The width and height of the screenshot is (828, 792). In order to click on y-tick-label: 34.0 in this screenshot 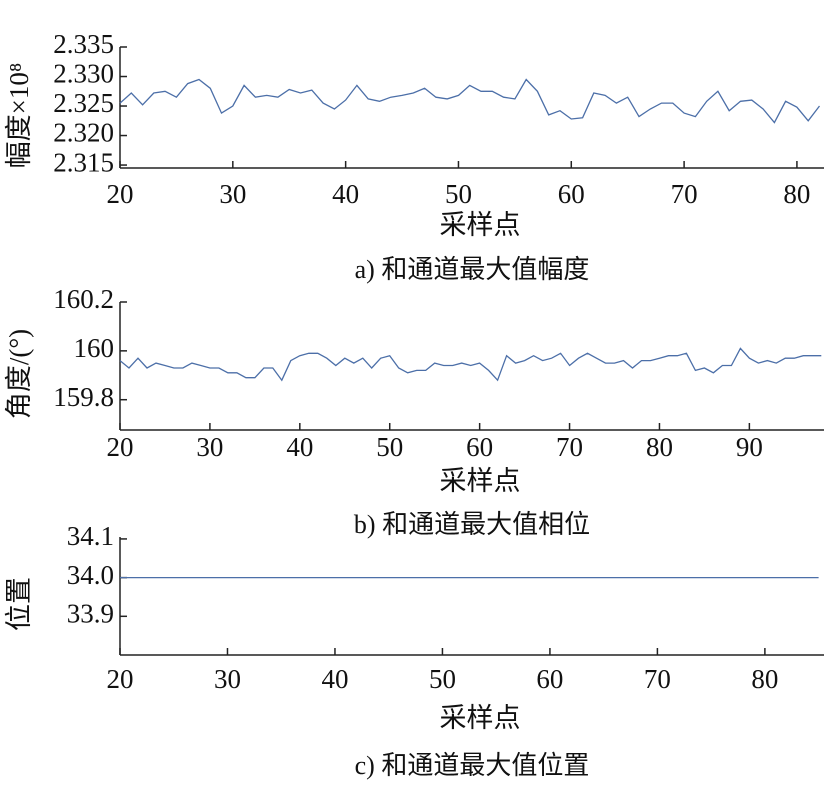, I will do `click(90, 575)`.